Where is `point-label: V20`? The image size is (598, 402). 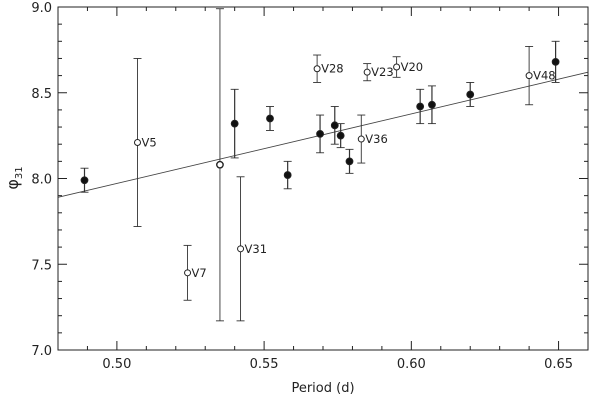 point-label: V20 is located at coordinates (412, 67).